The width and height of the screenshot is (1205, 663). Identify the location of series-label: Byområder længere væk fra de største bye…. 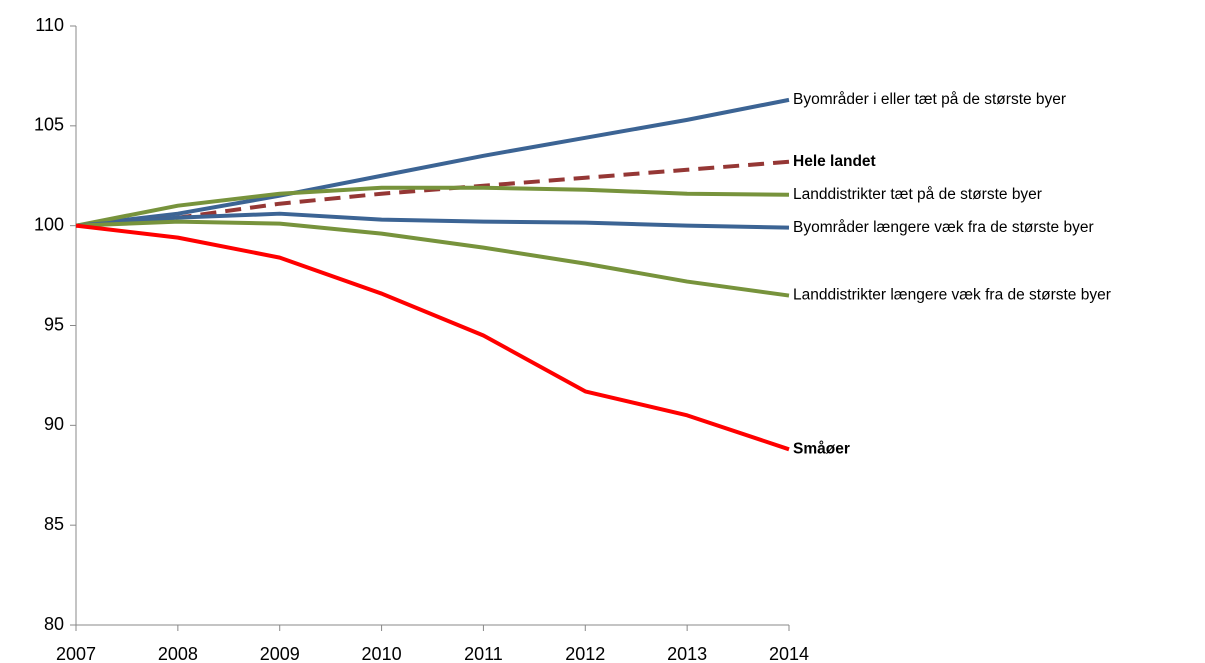
(943, 227).